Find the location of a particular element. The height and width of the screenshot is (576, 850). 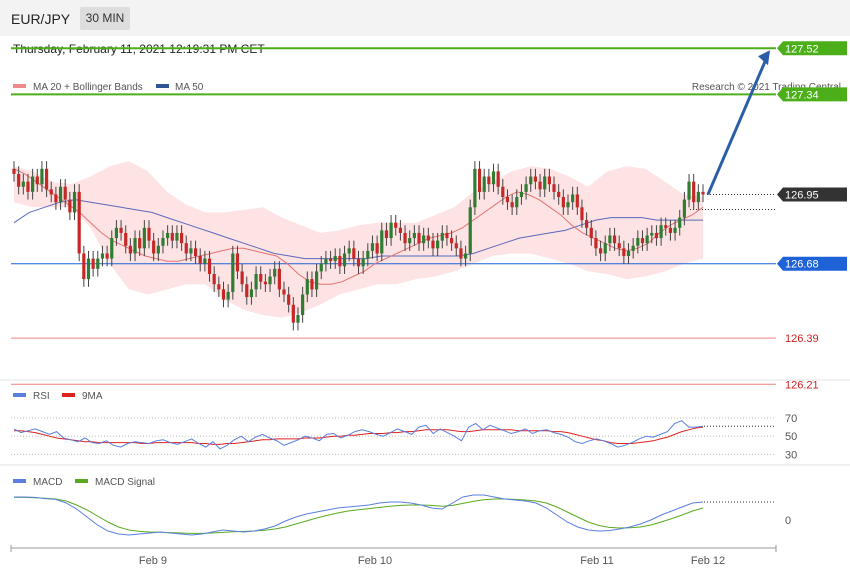

timeframe-badge: 30 MIN is located at coordinates (105, 18).